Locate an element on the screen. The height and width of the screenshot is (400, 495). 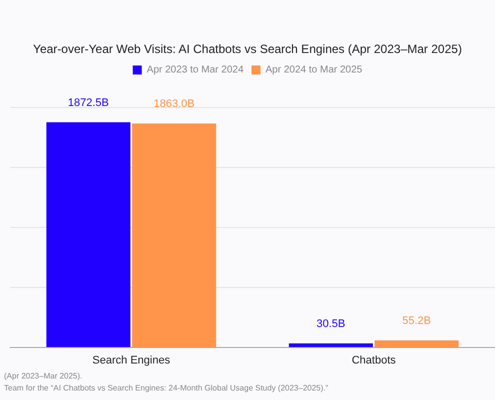
data-label: 1872.5B is located at coordinates (88, 102).